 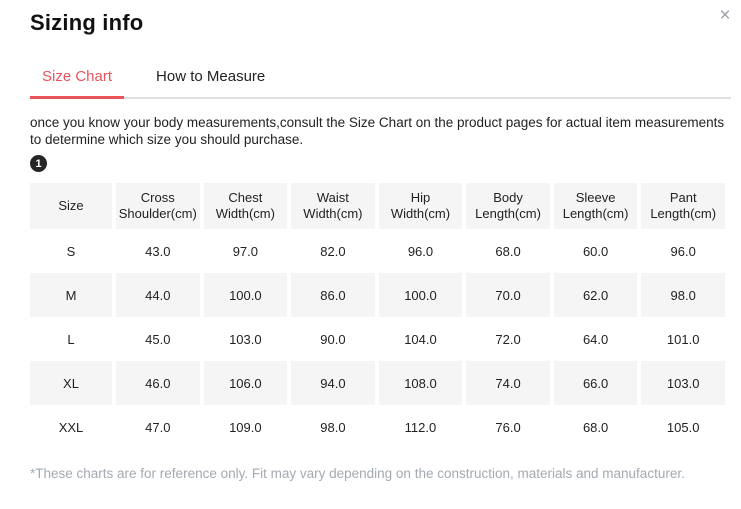 I want to click on measurement-cell: 101.0, so click(x=683, y=339).